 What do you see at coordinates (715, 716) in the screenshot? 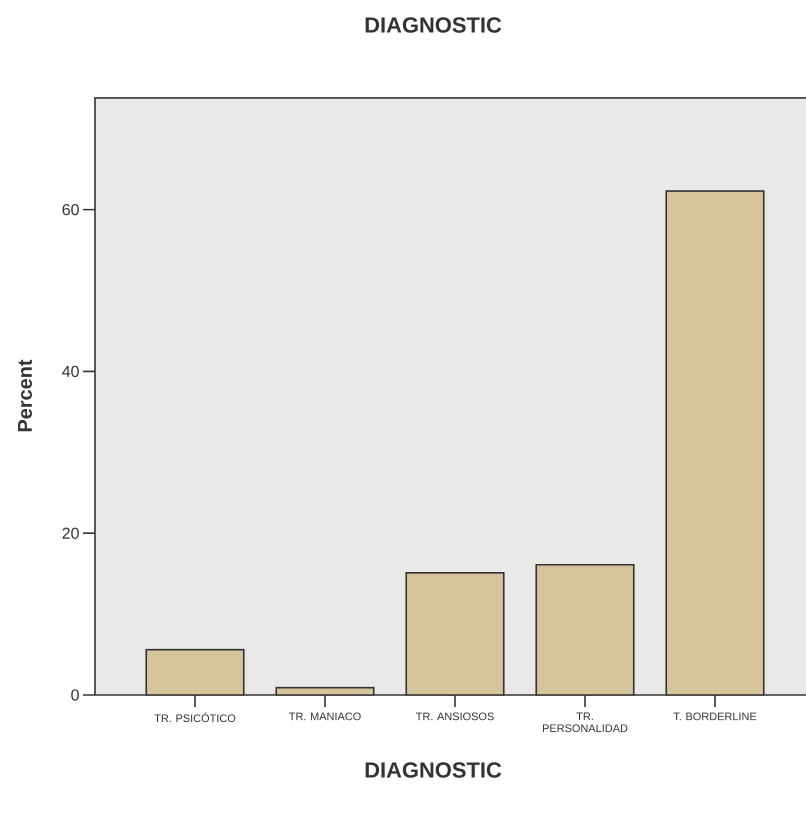
I see `x-tick-label: T. BORDERLINE` at bounding box center [715, 716].